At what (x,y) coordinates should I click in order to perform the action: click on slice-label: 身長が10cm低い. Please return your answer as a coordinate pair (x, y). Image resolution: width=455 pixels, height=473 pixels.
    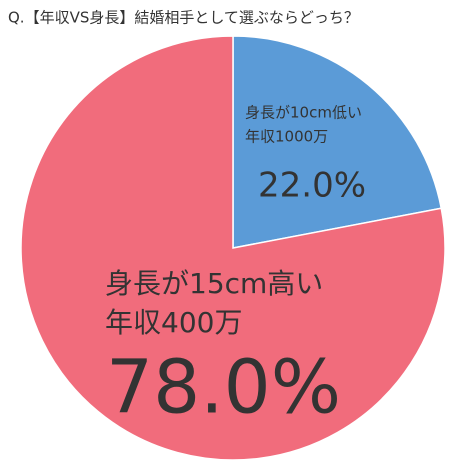
    Looking at the image, I should click on (303, 113).